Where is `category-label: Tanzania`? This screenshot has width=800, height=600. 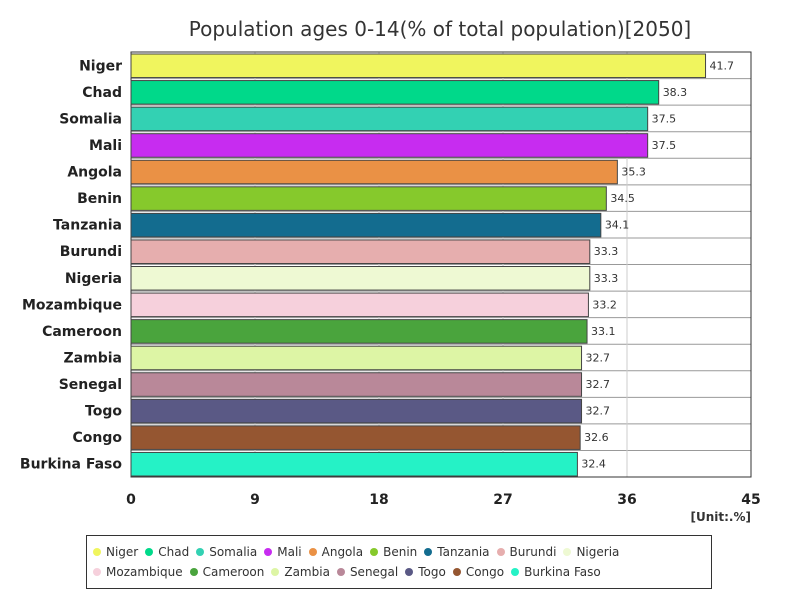
category-label: Tanzania is located at coordinates (87, 226).